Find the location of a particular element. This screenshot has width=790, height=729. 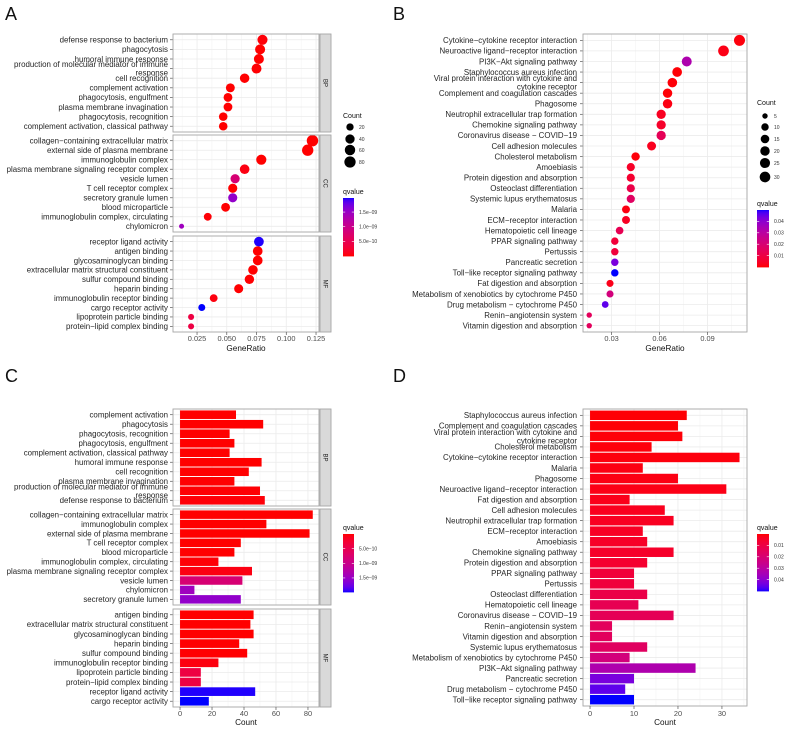

dot-immunoglobulin-receptor-binding is located at coordinates (213, 298).